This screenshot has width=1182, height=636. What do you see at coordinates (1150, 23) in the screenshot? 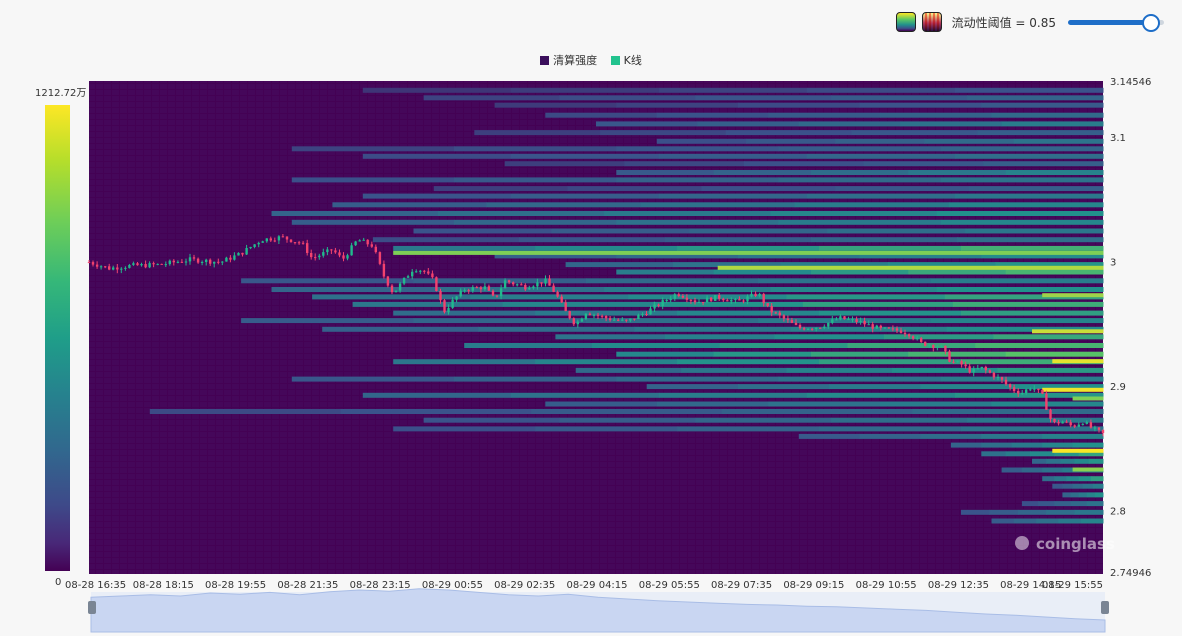
I see `slider-knob` at bounding box center [1150, 23].